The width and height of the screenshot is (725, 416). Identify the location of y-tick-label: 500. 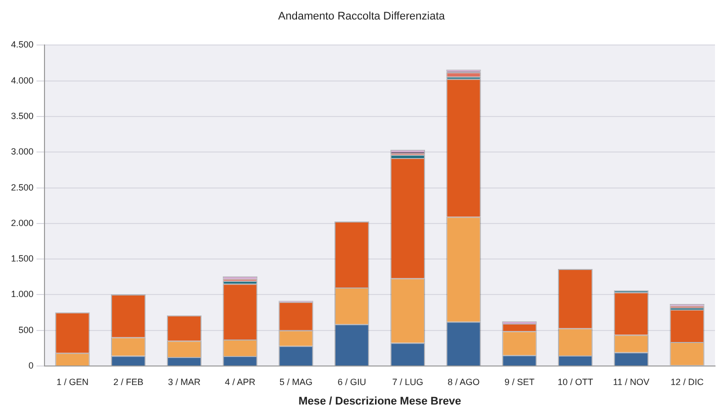
(26, 329).